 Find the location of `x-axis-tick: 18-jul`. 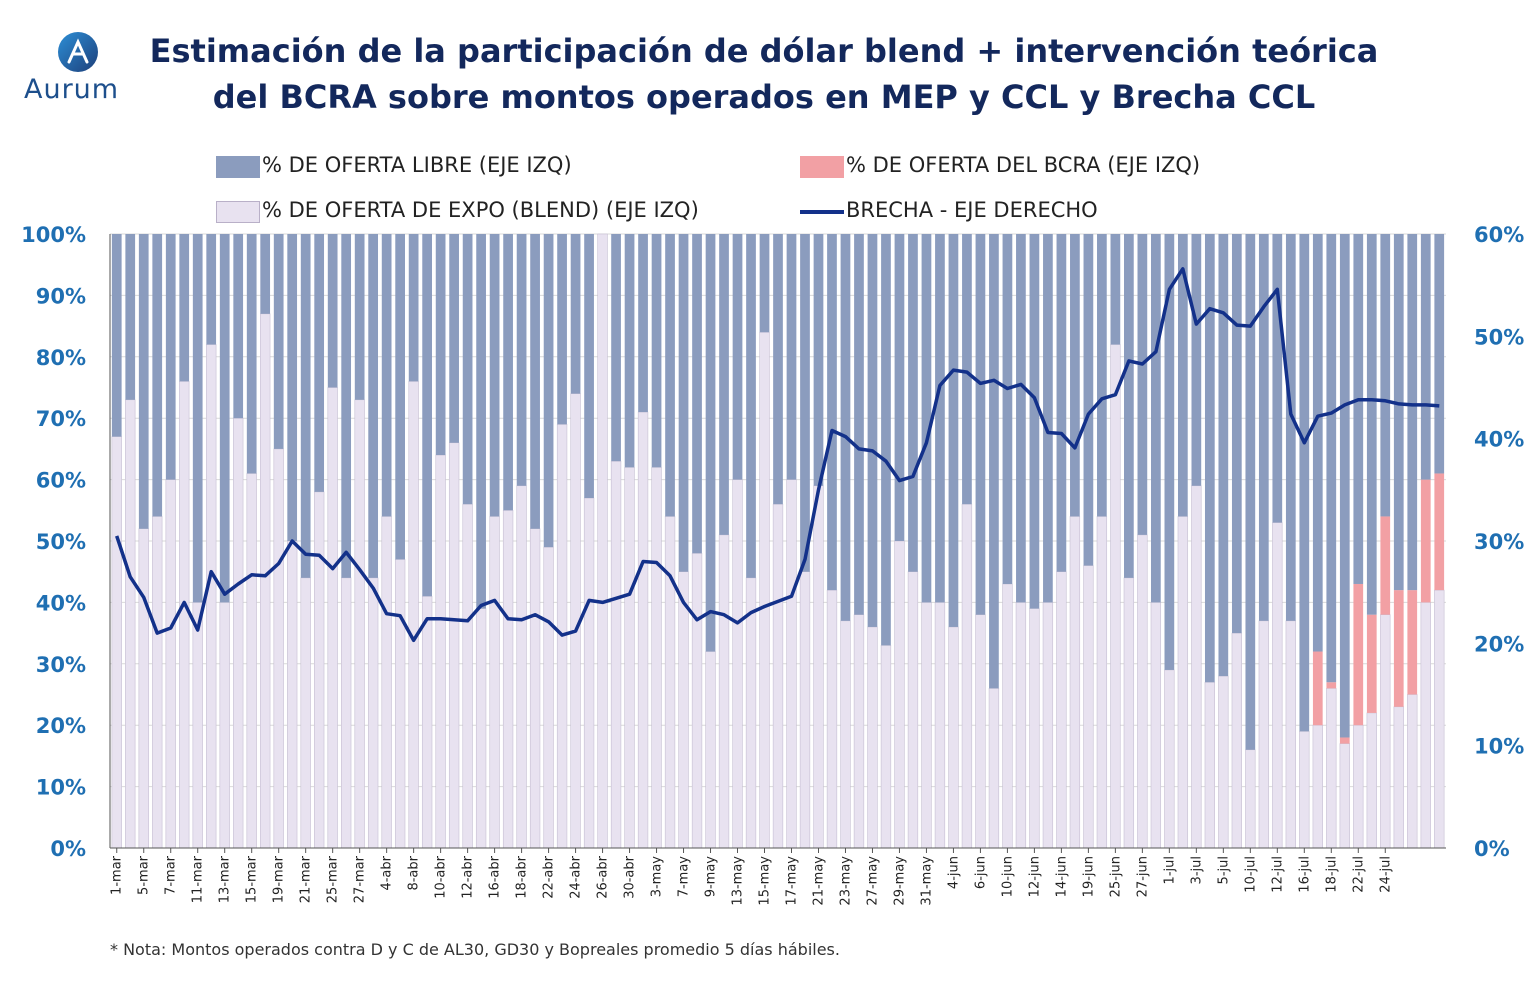

x-axis-tick: 18-jul is located at coordinates (1331, 874).